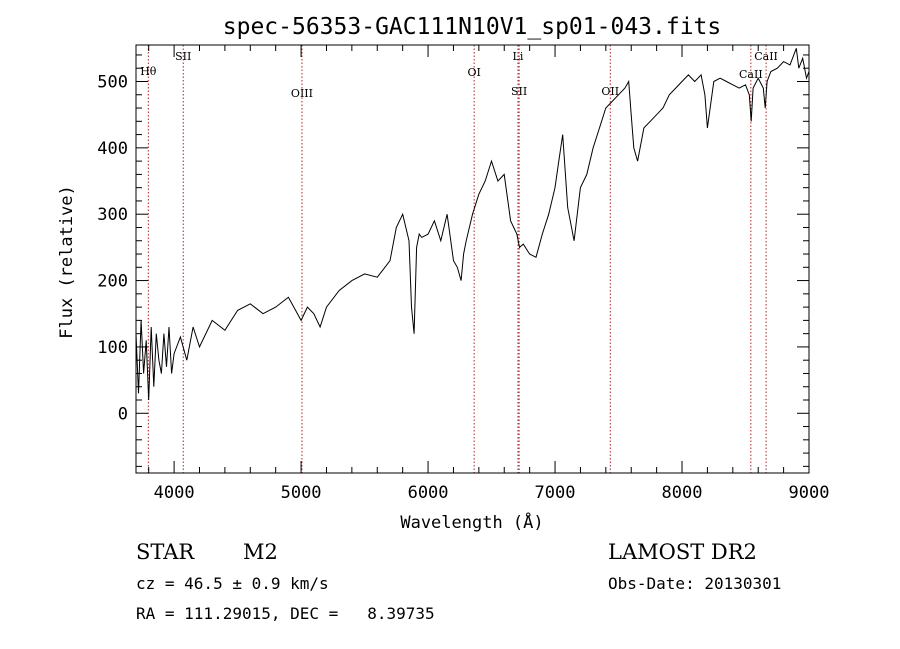 Image resolution: width=900 pixels, height=649 pixels. Describe the element at coordinates (809, 493) in the screenshot. I see `x-tick-label: 9000` at that location.